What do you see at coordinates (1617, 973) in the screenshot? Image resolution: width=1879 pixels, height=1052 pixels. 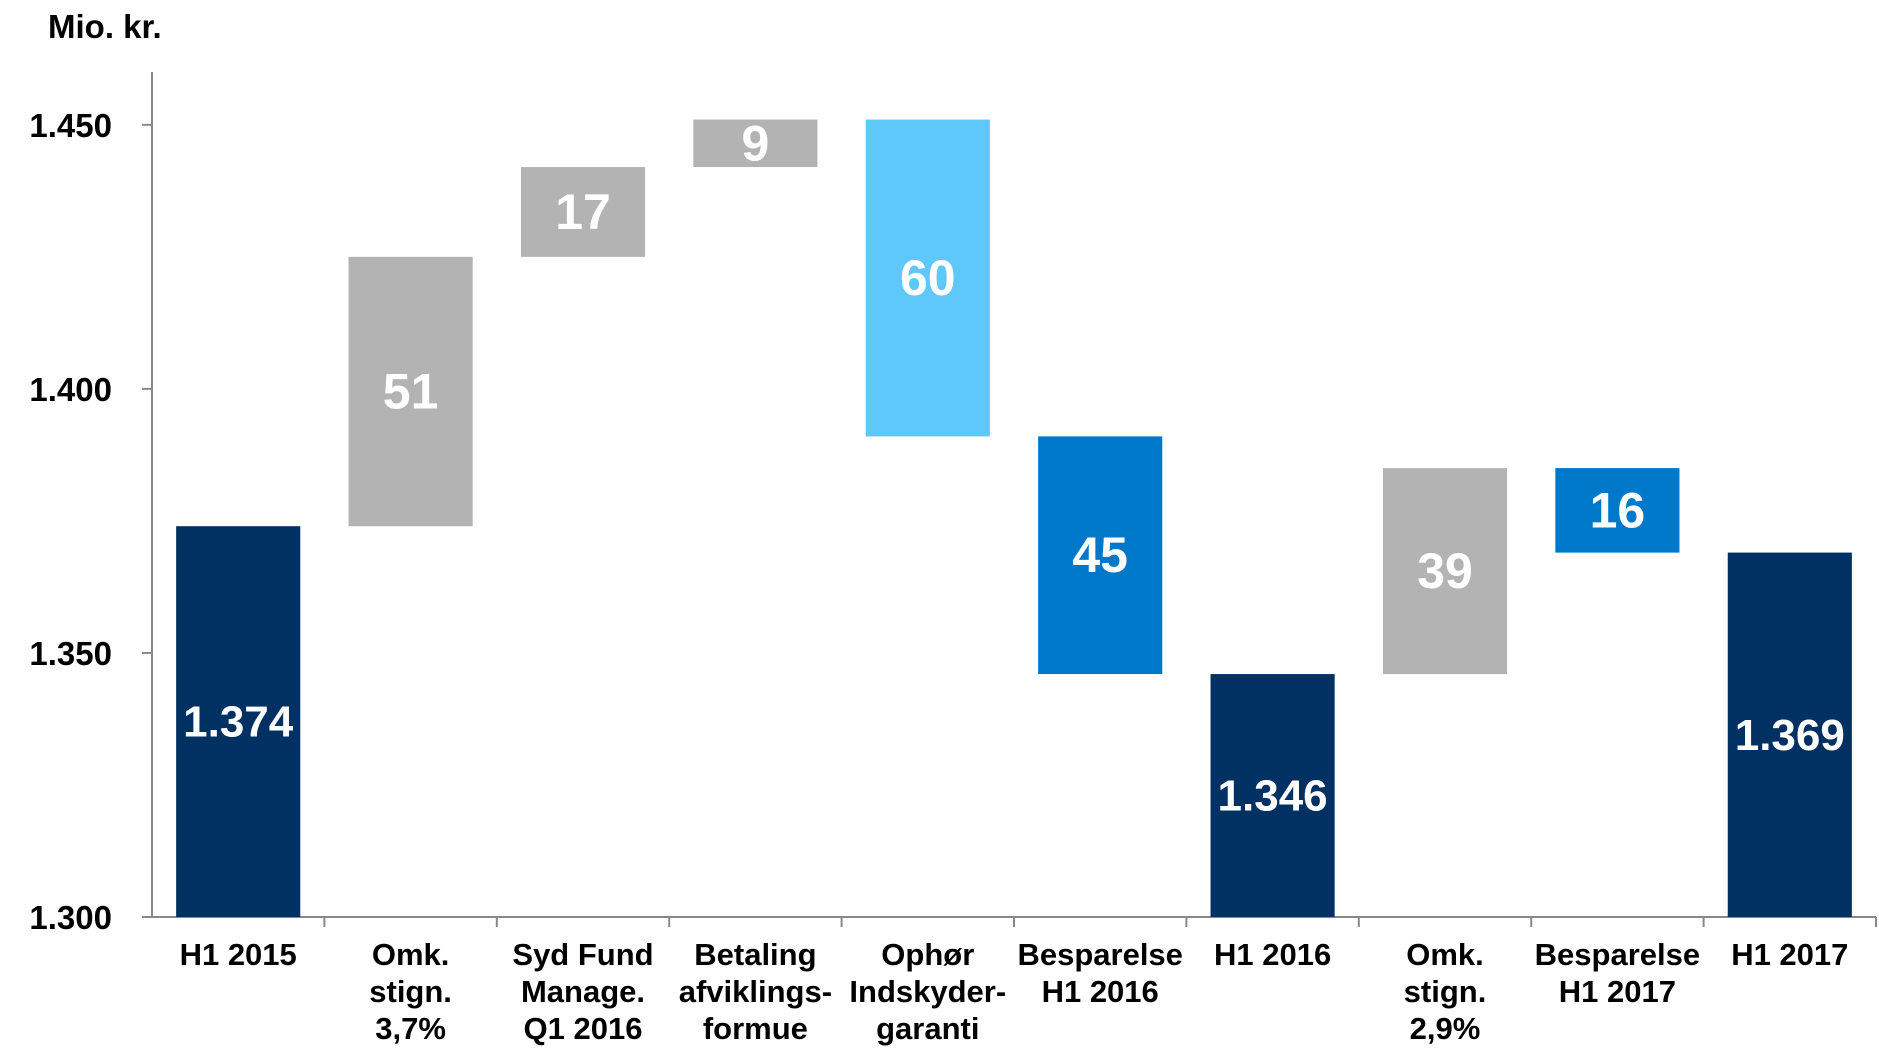 I see `x-tick-label: Besparelse H1 2017` at bounding box center [1617, 973].